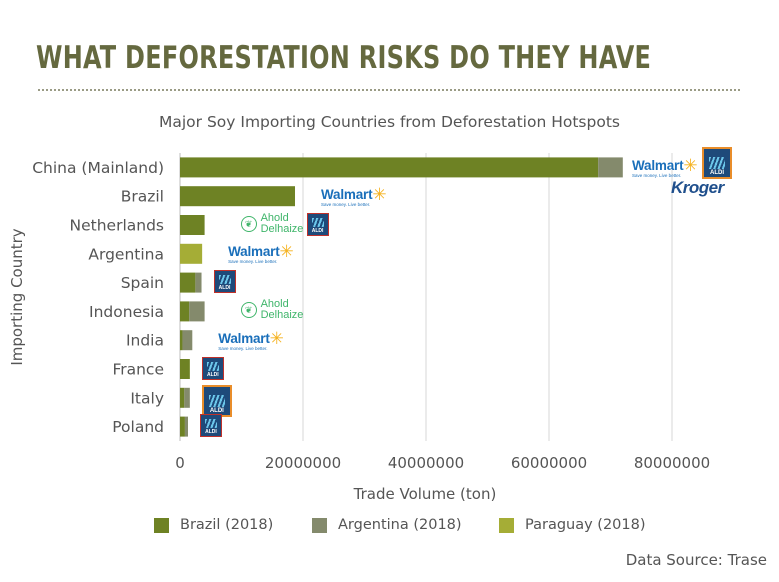  I want to click on legend-item-argentina: Argentina (2018), so click(387, 525).